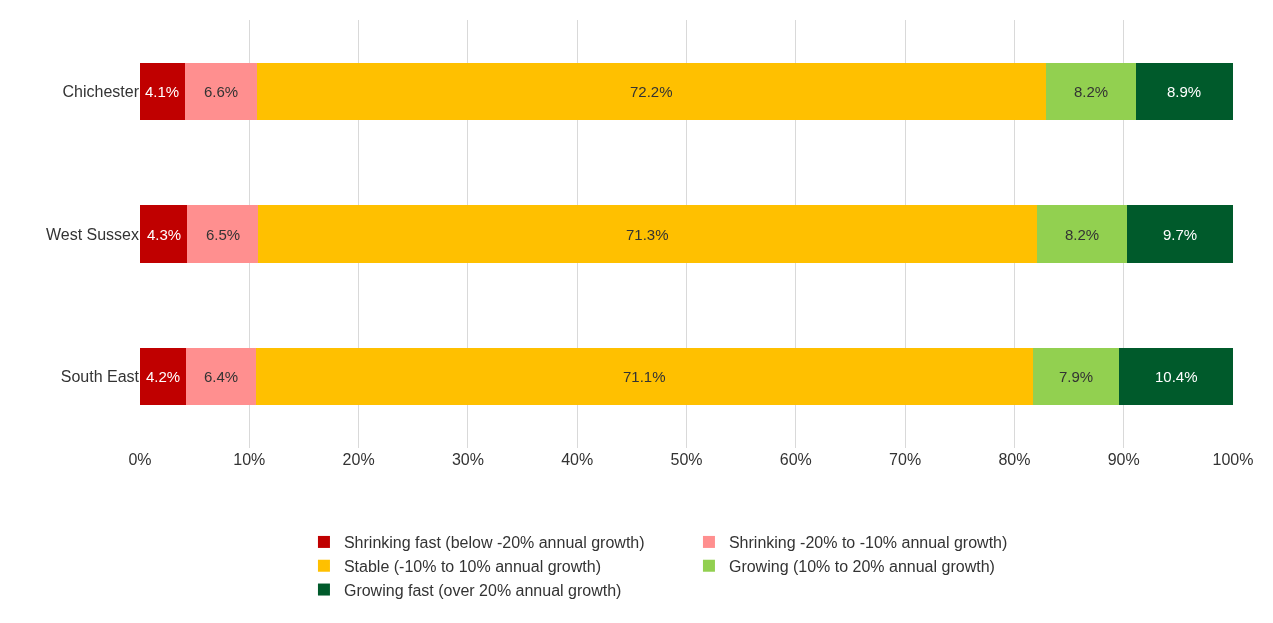 The width and height of the screenshot is (1273, 623). I want to click on y-tick-label: Chichester, so click(101, 91).